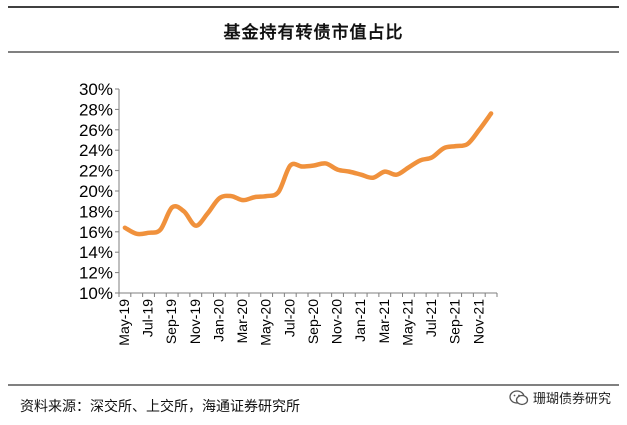  I want to click on x-tick-label: Sep-20, so click(313, 321).